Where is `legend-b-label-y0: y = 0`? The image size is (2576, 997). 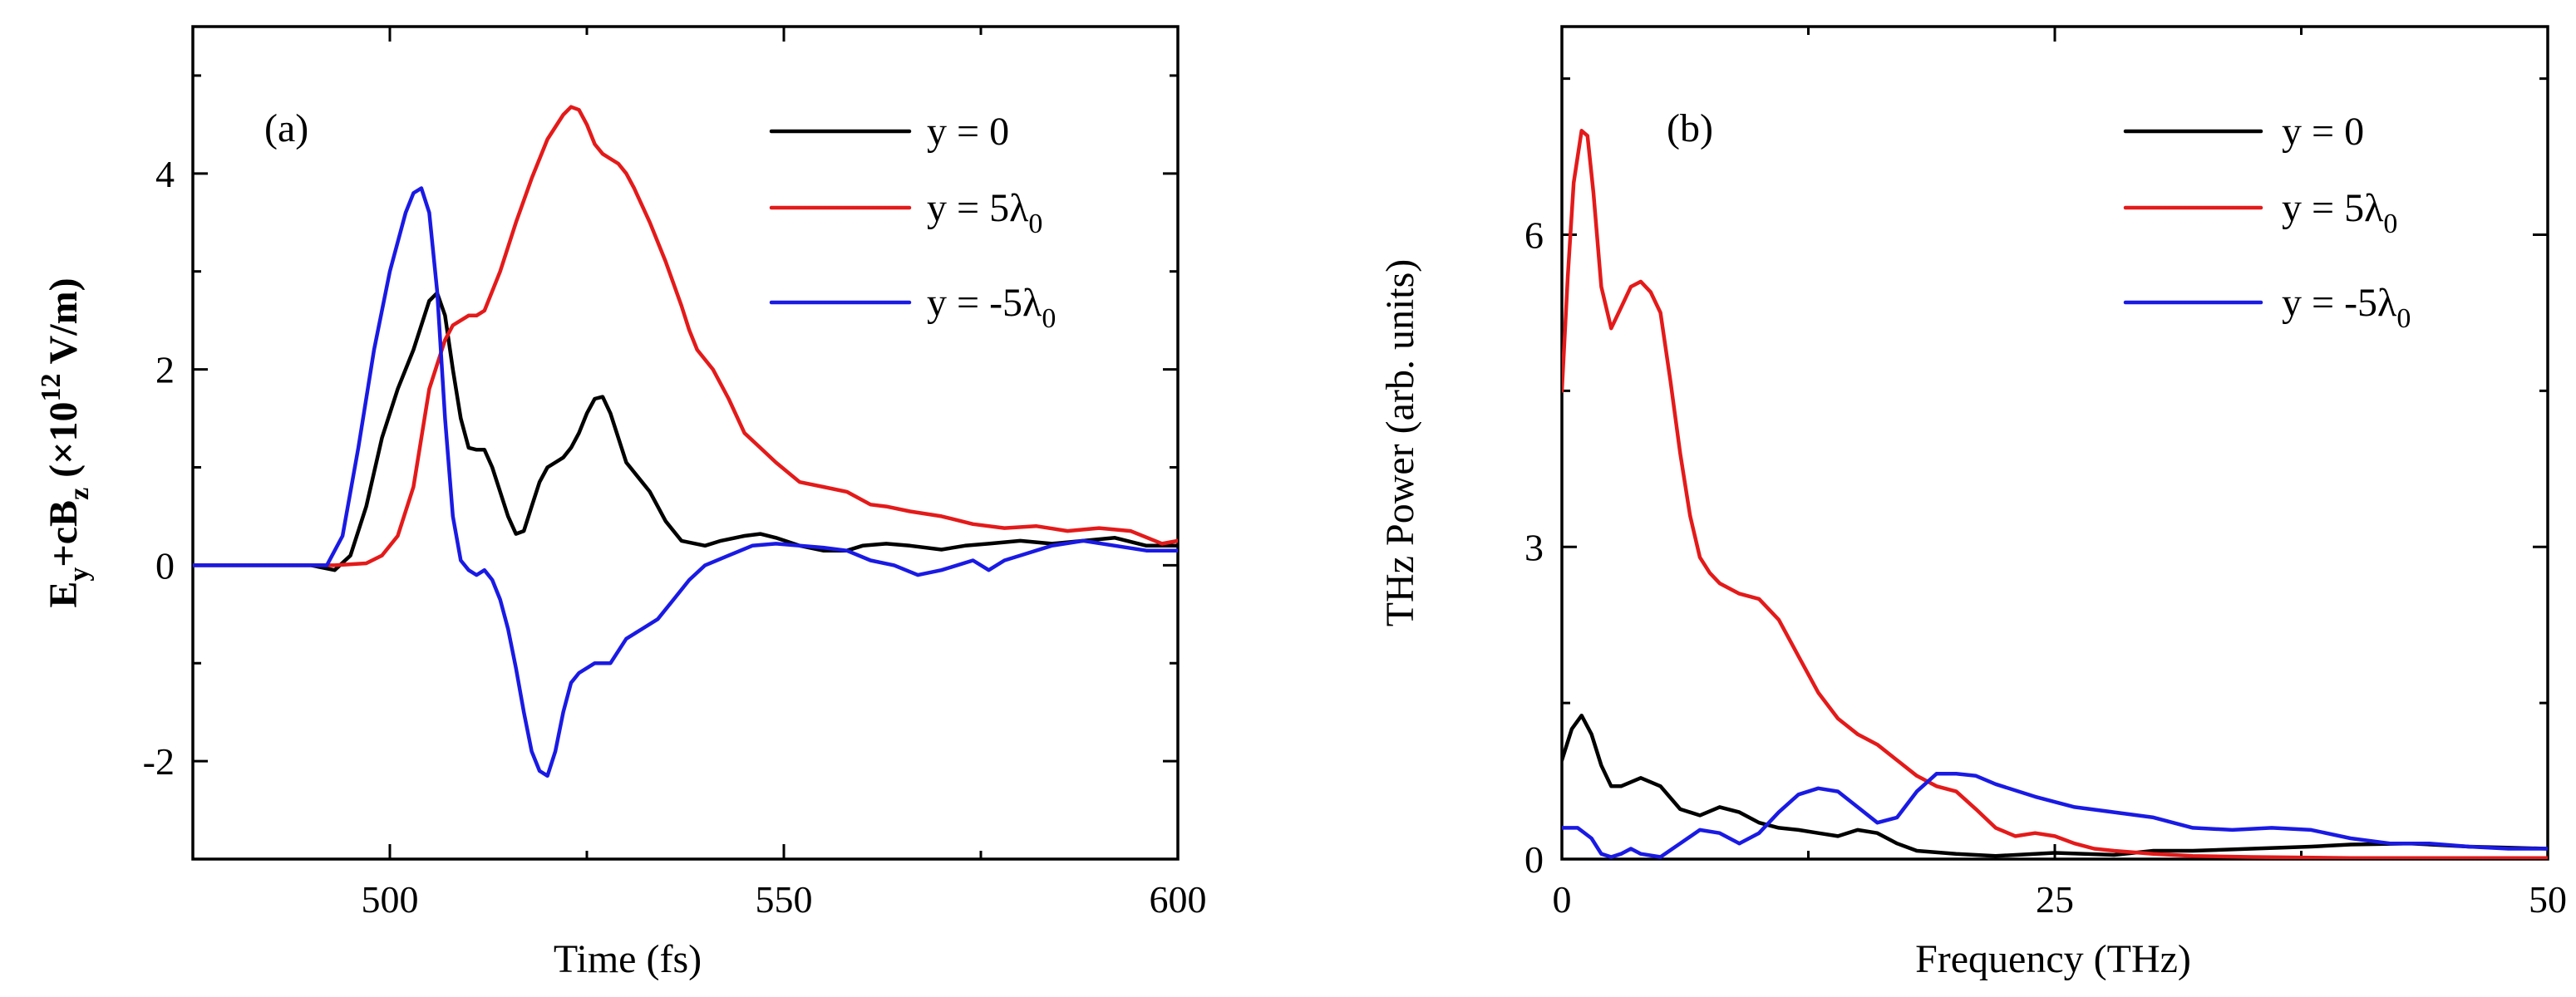
legend-b-label-y0: y = 0 is located at coordinates (2323, 132).